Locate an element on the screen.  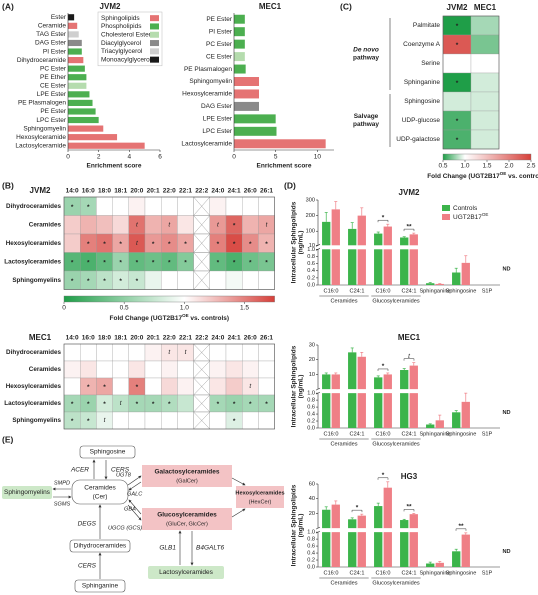
x-tick-label: Sphinganine is located at coordinates (434, 434).